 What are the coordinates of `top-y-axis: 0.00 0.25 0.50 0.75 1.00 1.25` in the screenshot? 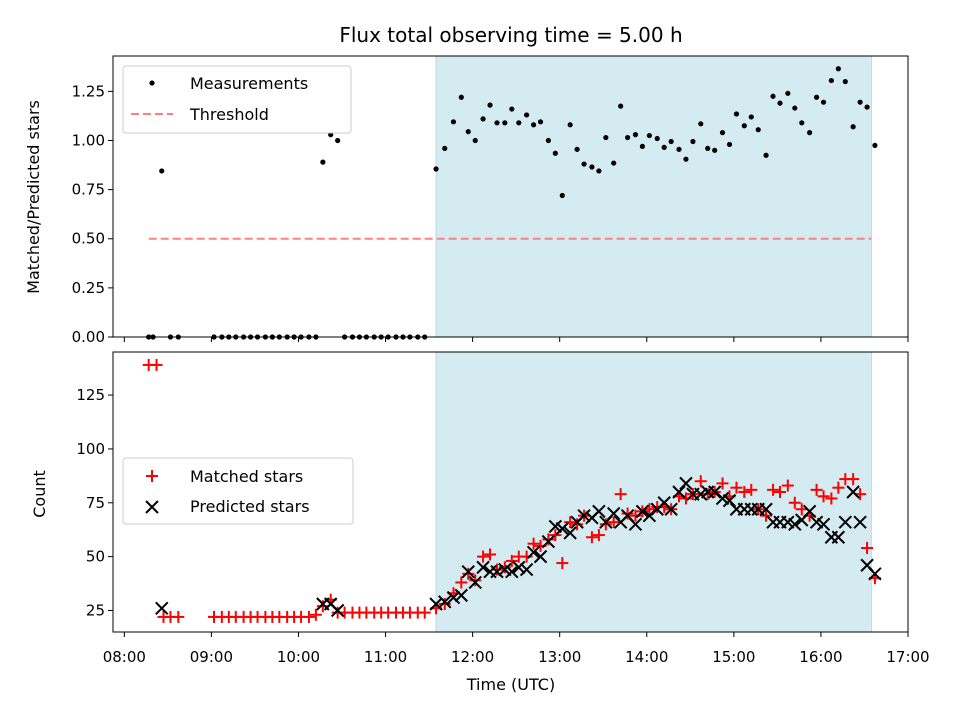 It's located at (92, 214).